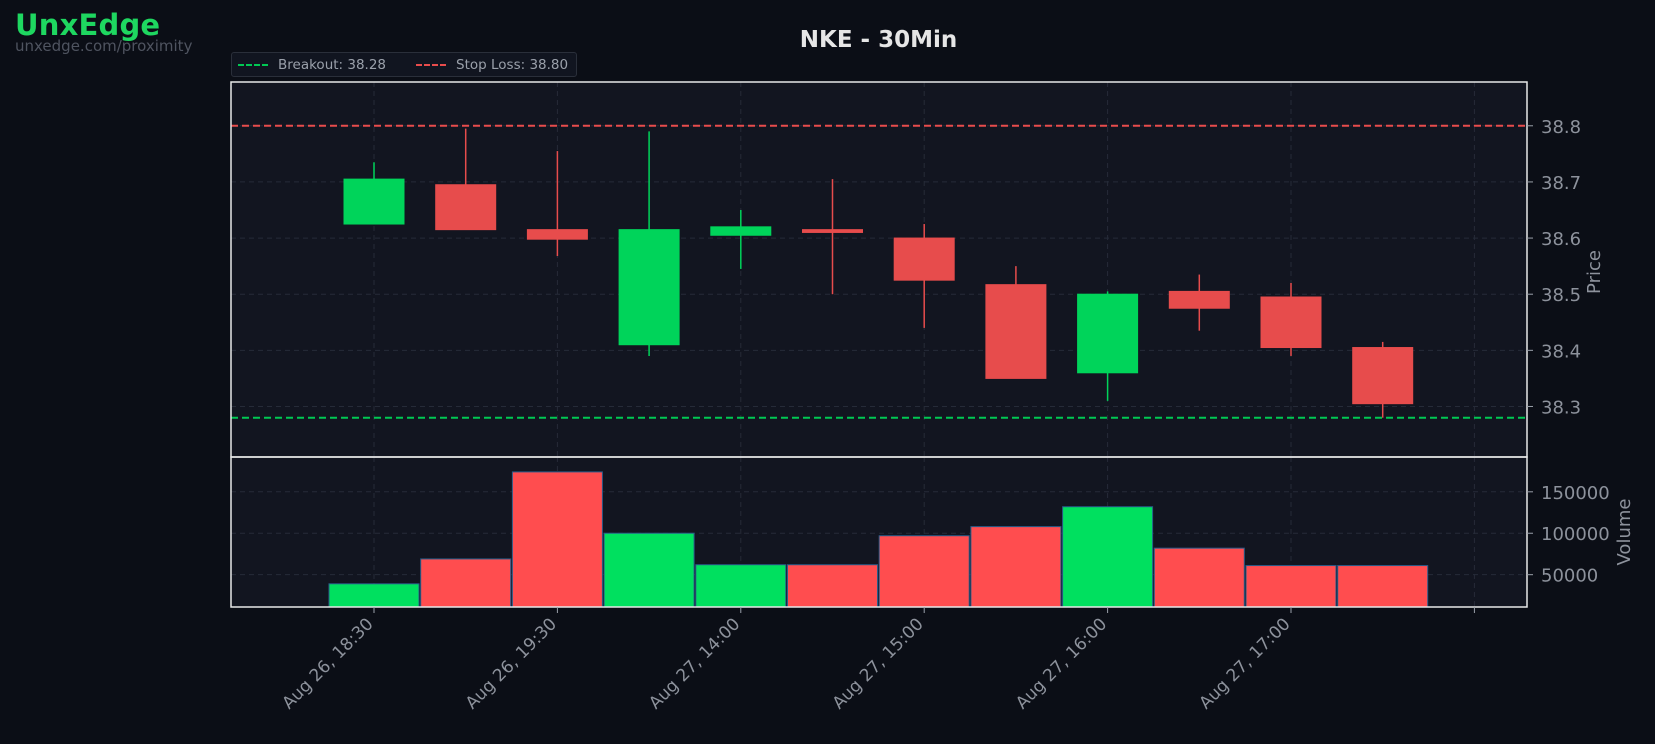  I want to click on x-tick-label: Aug 26, 19:30, so click(511, 663).